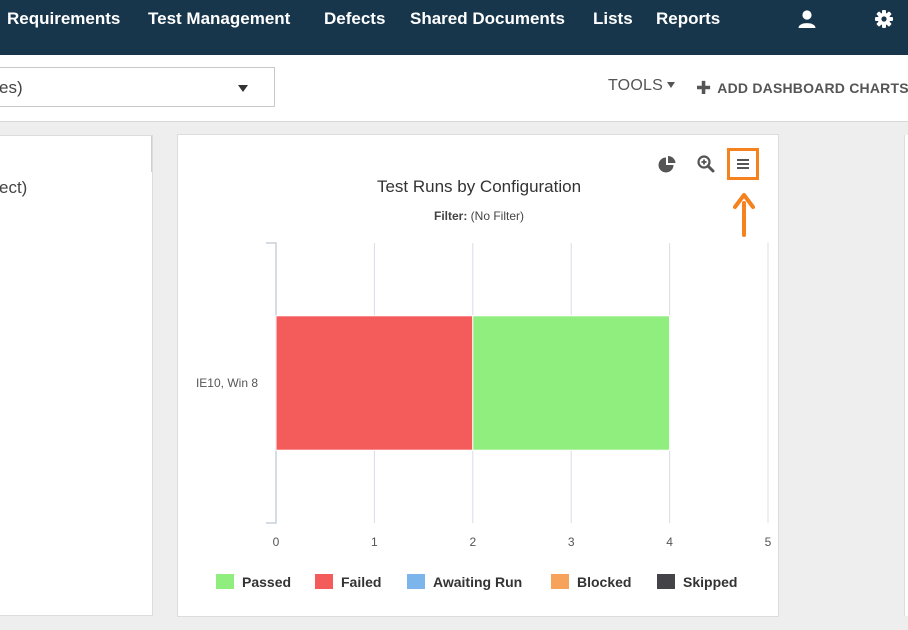 The image size is (908, 630). I want to click on dashboard-toolbar: es) TOOLS ✚ ADD DASHBOARD CHARTS, so click(454, 88).